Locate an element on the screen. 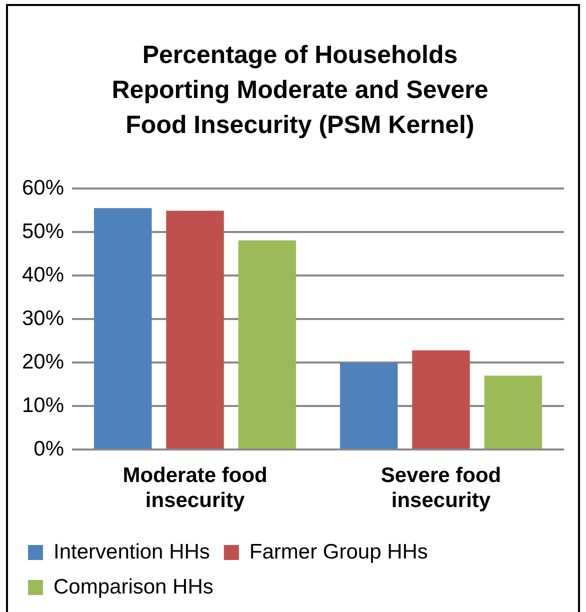 The width and height of the screenshot is (586, 612). legend-label: Intervention HHs is located at coordinates (132, 552).